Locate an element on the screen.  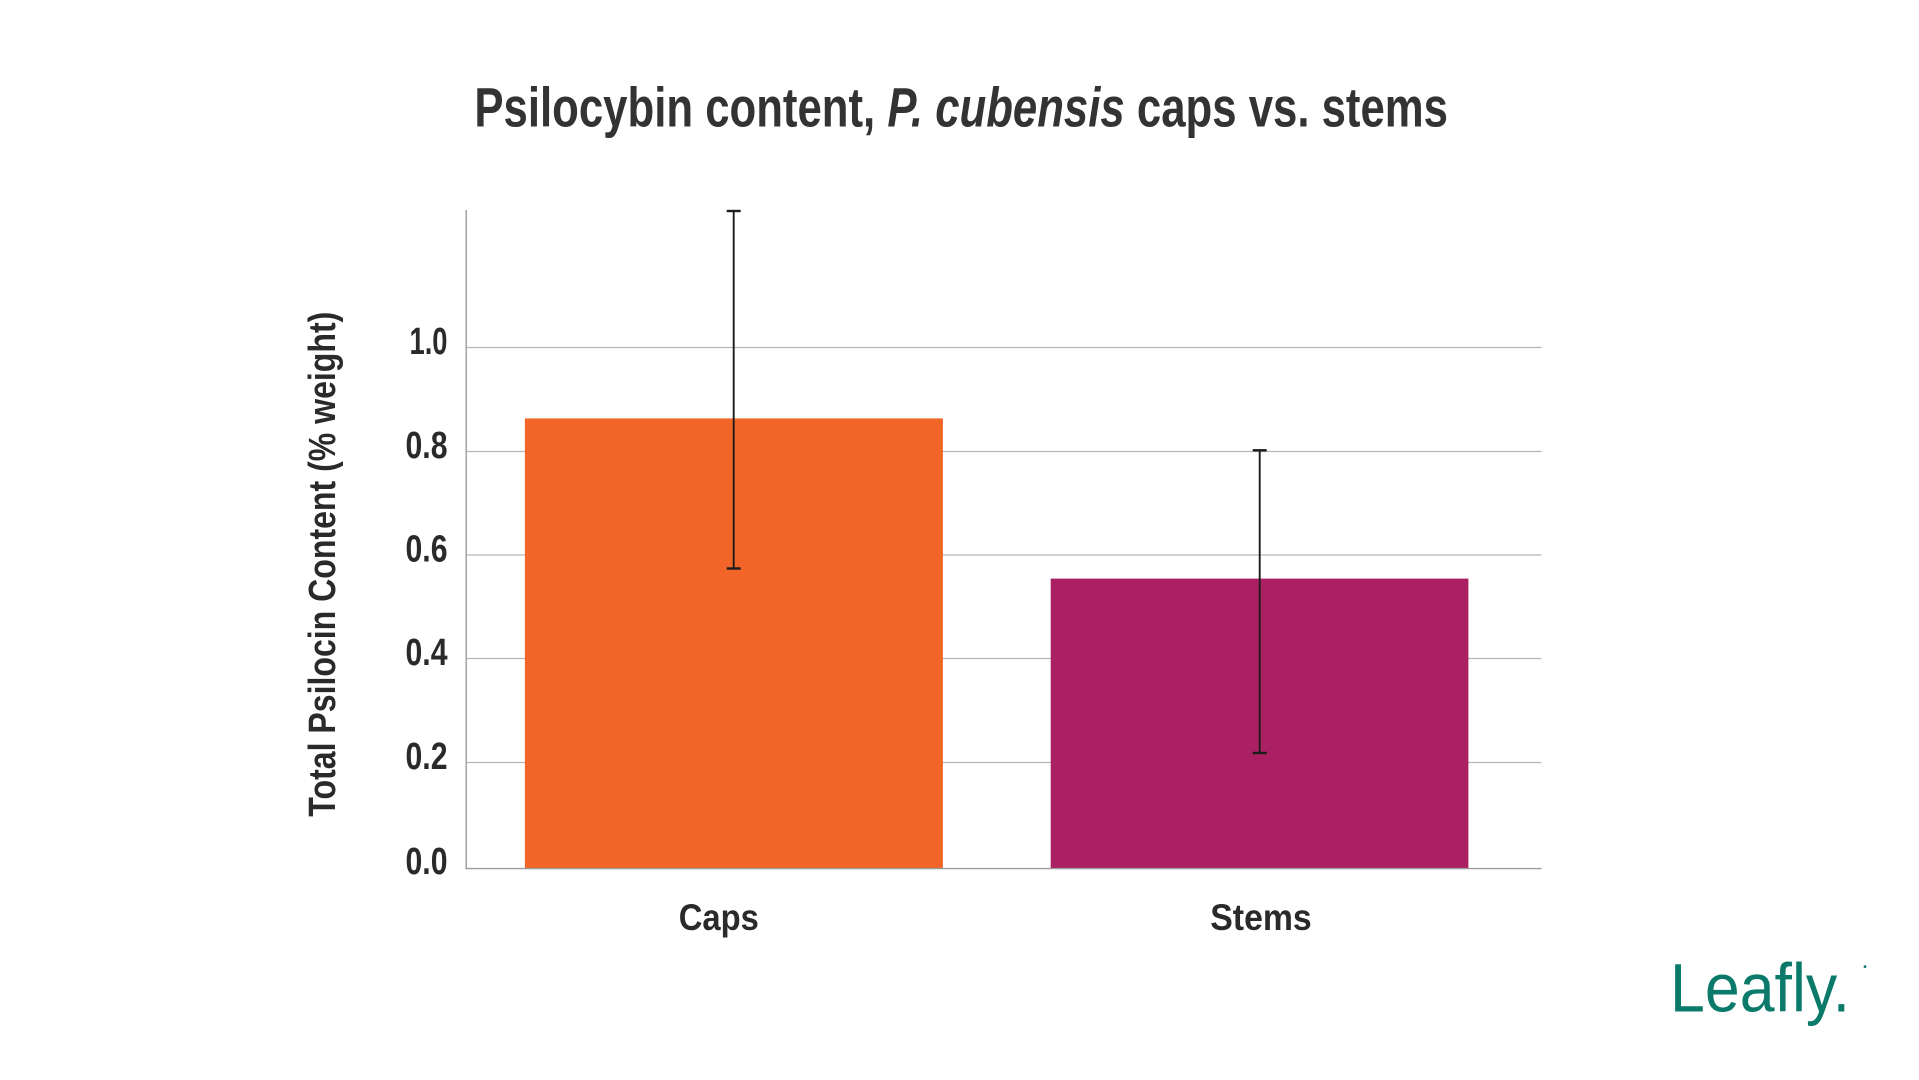
svg-text: 0.6 is located at coordinates (427, 550).